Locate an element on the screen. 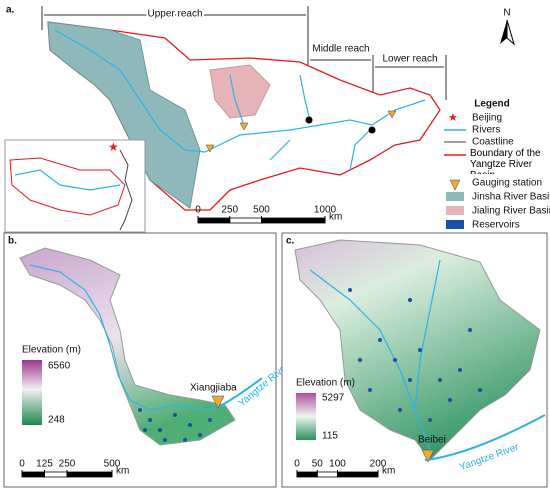  legend-label: Boundary of the Yangtze River Basin is located at coordinates (505, 161).